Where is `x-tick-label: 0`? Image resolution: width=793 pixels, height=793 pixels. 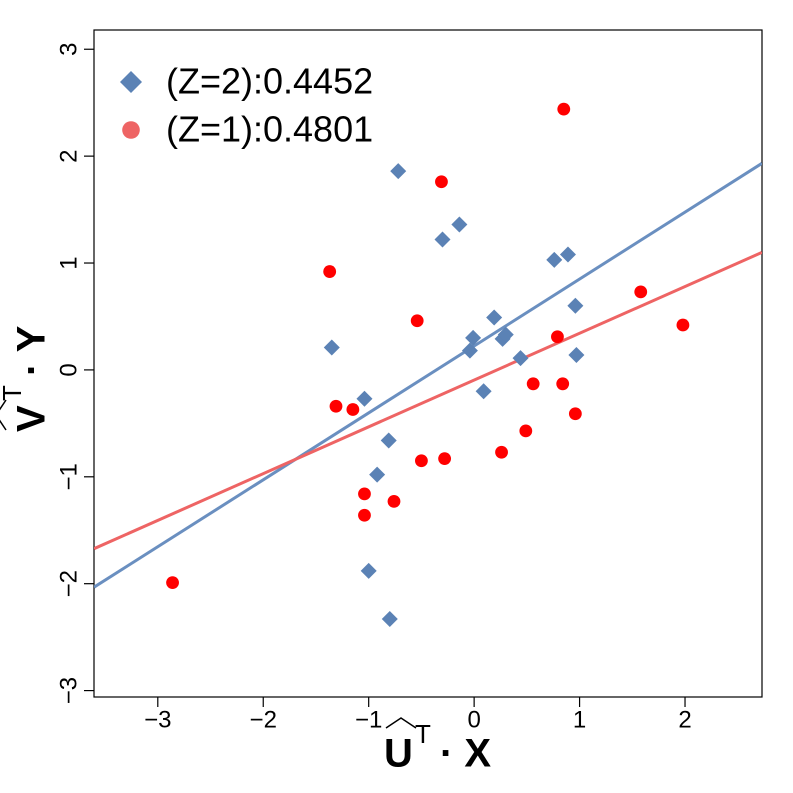
x-tick-label: 0 is located at coordinates (473, 719).